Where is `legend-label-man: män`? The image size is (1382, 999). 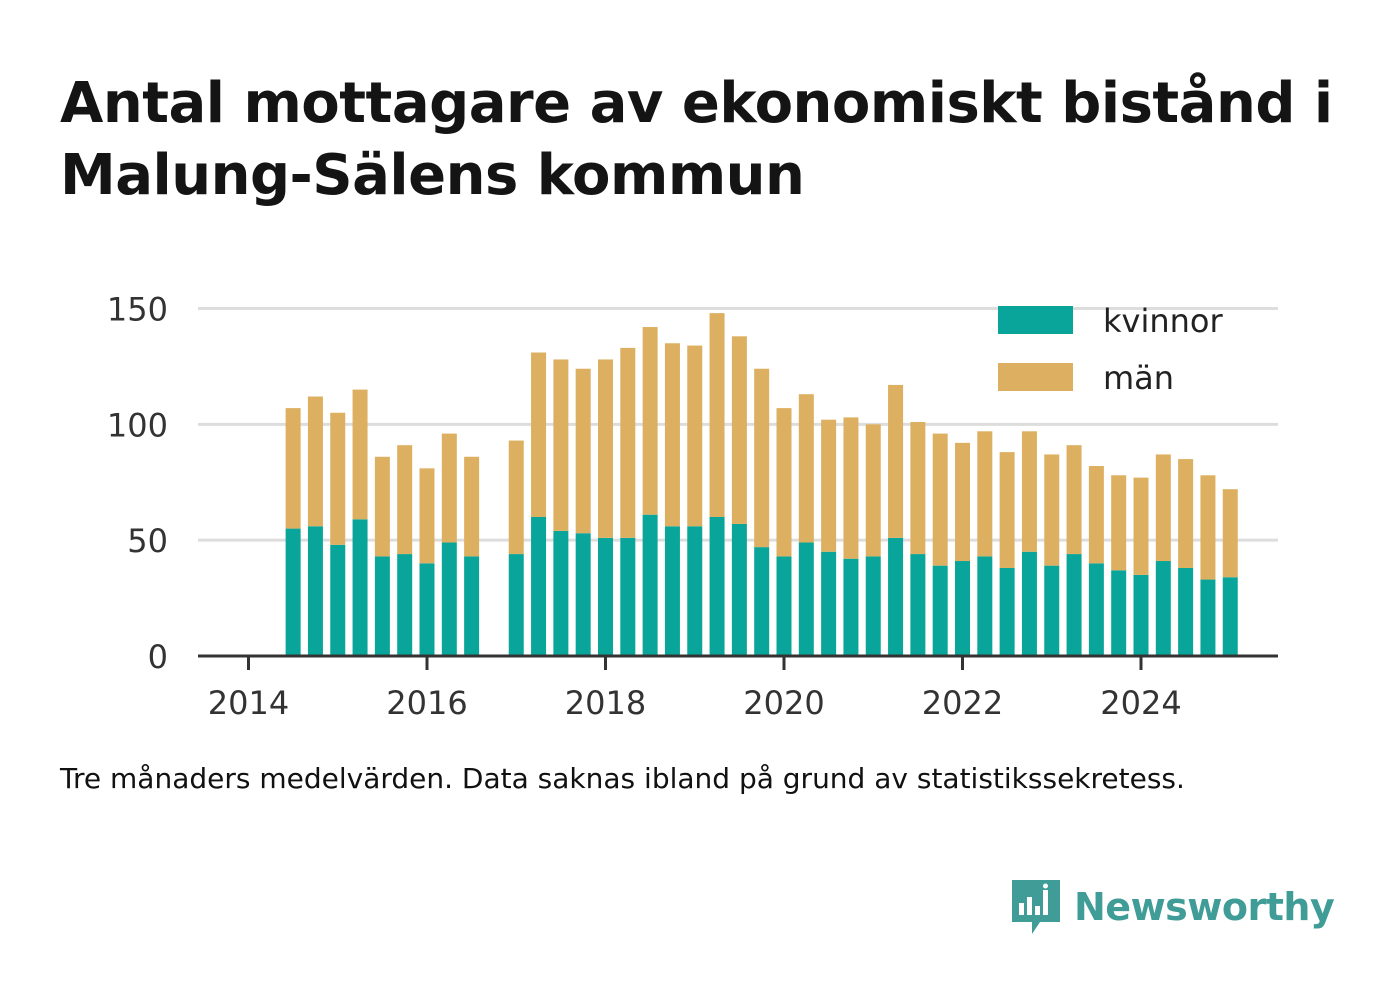
legend-label-man: män is located at coordinates (1138, 378).